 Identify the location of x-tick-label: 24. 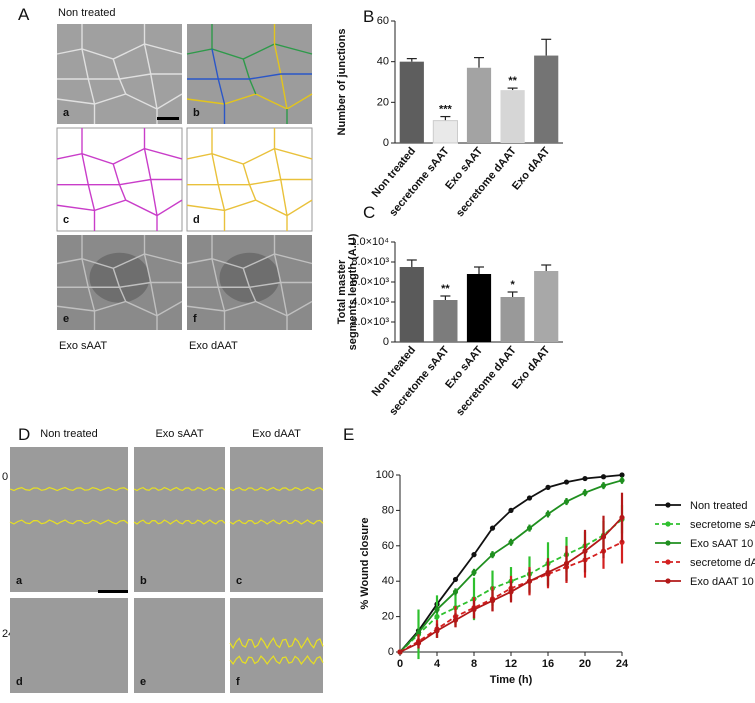
(622, 664).